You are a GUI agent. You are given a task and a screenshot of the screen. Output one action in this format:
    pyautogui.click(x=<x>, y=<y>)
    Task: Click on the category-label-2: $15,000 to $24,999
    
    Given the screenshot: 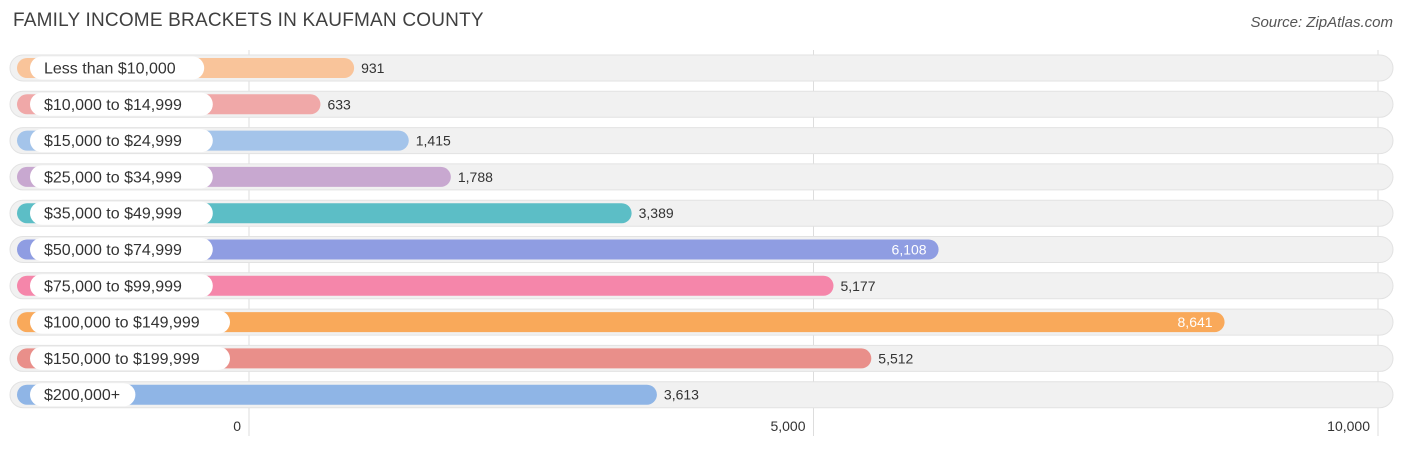 What is the action you would take?
    pyautogui.click(x=113, y=141)
    